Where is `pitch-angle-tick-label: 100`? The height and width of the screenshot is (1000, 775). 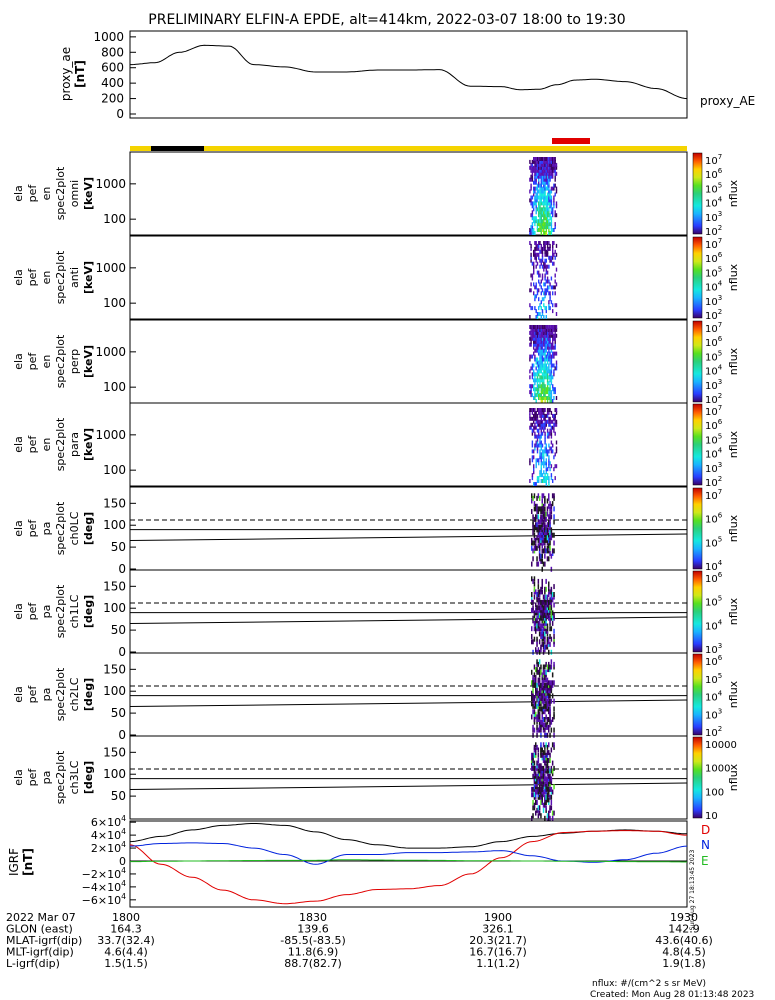
pitch-angle-tick-label: 100 is located at coordinates (114, 774).